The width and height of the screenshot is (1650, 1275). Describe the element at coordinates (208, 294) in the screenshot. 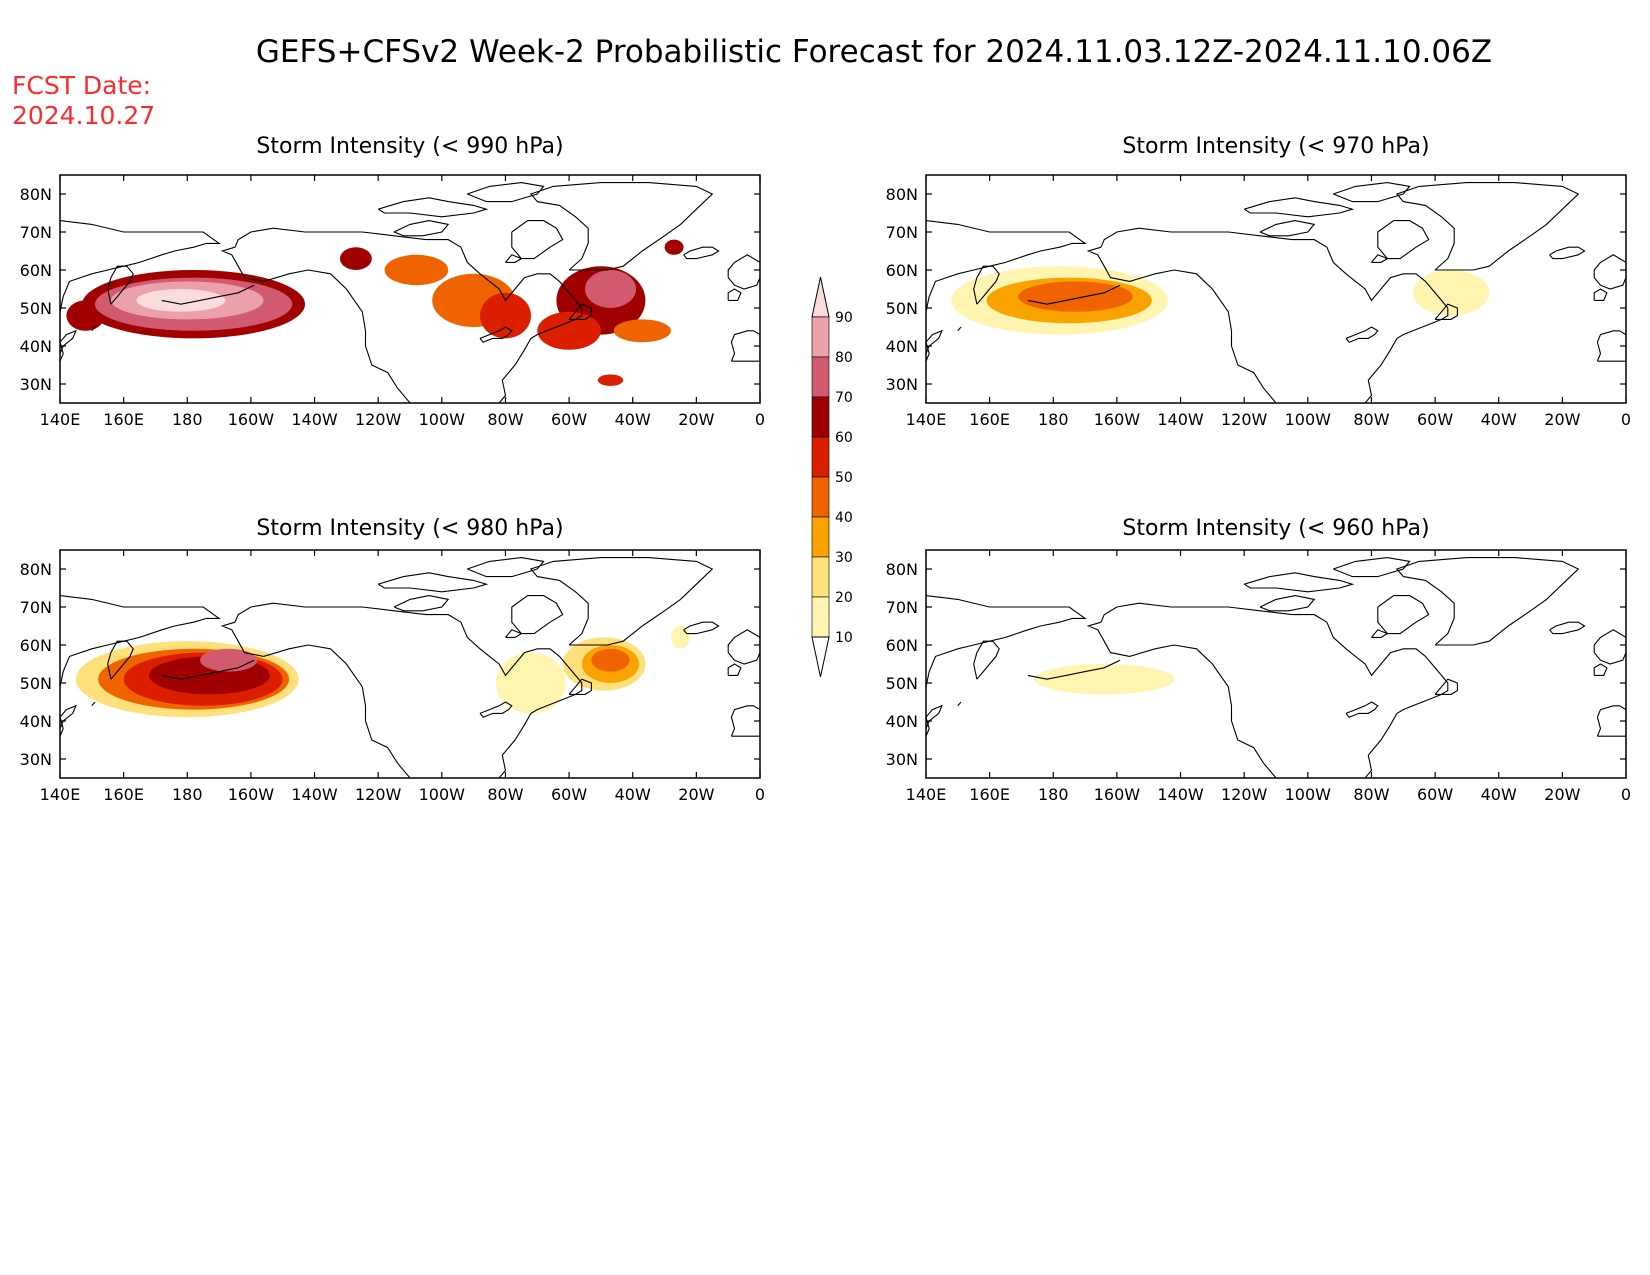

I see `coastline-aleutianChain` at that location.